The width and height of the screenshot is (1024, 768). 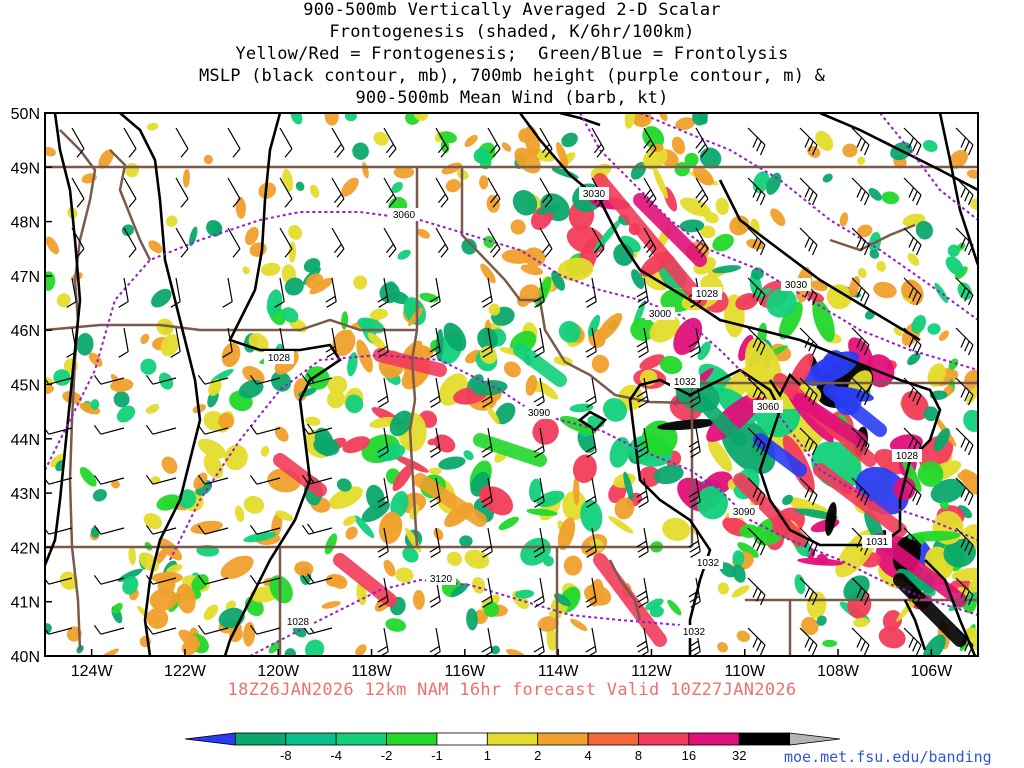 What do you see at coordinates (286, 755) in the screenshot?
I see `colorbar-tick-label: -8` at bounding box center [286, 755].